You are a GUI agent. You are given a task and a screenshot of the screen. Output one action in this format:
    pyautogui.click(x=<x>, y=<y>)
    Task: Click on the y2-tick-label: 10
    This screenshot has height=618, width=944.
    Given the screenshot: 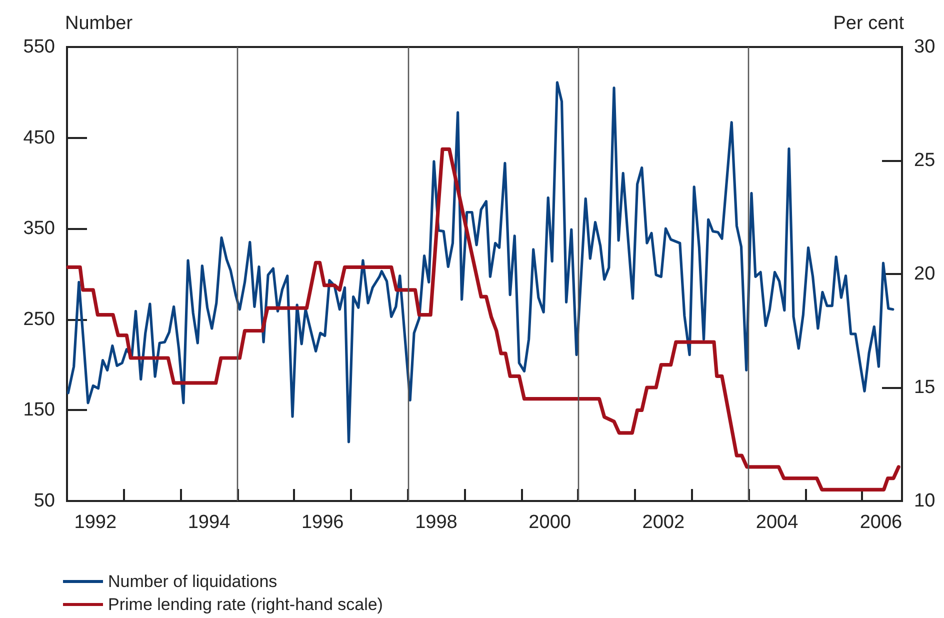 What is the action you would take?
    pyautogui.click(x=925, y=501)
    